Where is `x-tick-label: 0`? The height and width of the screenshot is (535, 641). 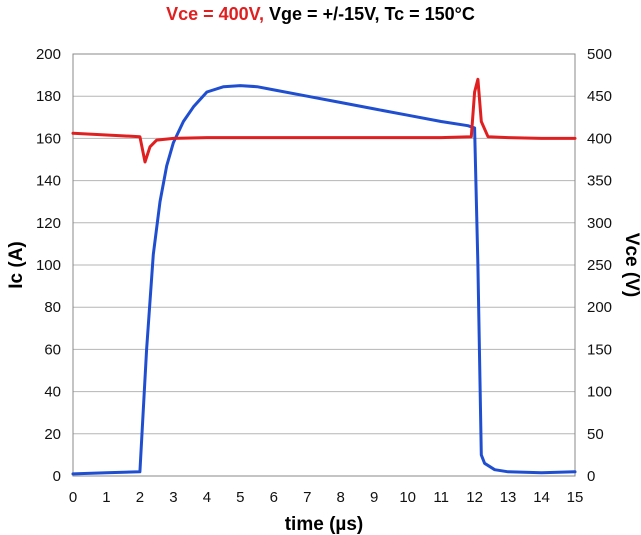 x-tick-label: 0 is located at coordinates (73, 497).